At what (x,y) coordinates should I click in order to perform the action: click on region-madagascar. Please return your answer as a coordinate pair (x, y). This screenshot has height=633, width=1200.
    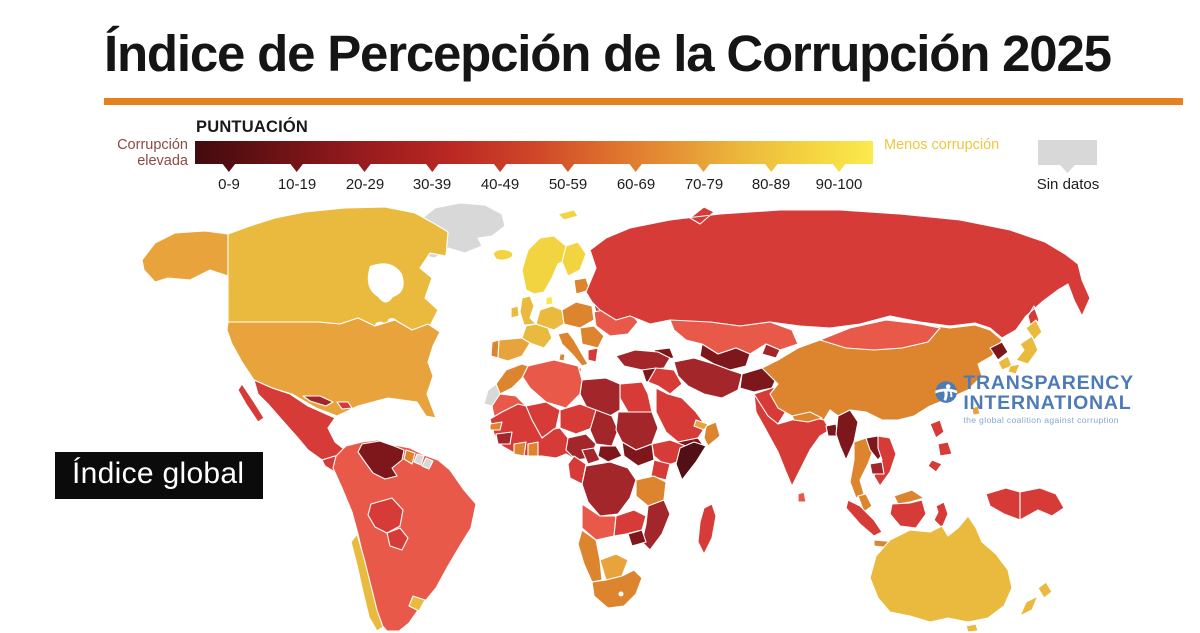
    Looking at the image, I should click on (707, 529).